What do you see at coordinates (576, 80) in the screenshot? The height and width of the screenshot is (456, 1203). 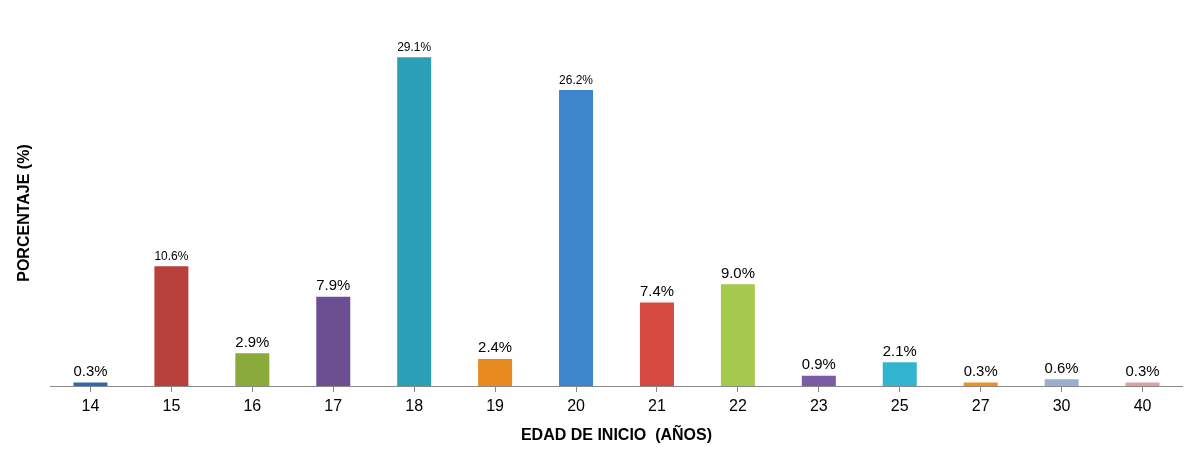 I see `data-label: 26.2%` at bounding box center [576, 80].